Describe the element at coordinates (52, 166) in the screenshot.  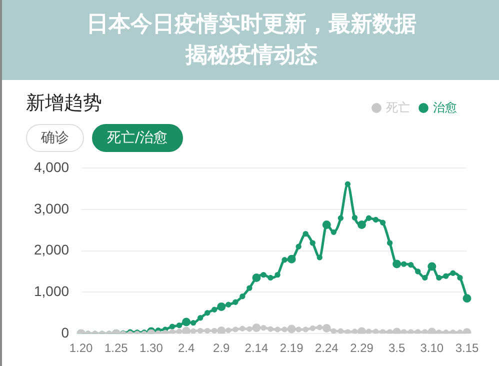
I see `y-tick-label: 4,000` at that location.